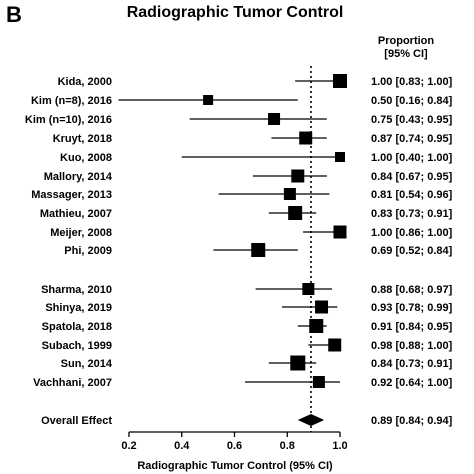 This screenshot has width=474, height=474. I want to click on study-label: Sun, 2014, so click(87, 364).